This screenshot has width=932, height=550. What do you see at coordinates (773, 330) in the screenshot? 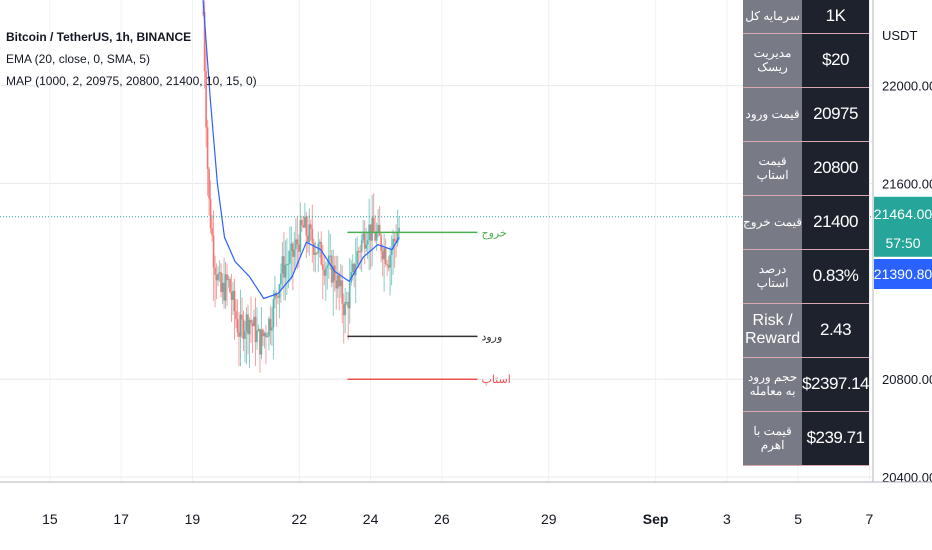
I see `info-label: Risk / Reward` at bounding box center [773, 330].